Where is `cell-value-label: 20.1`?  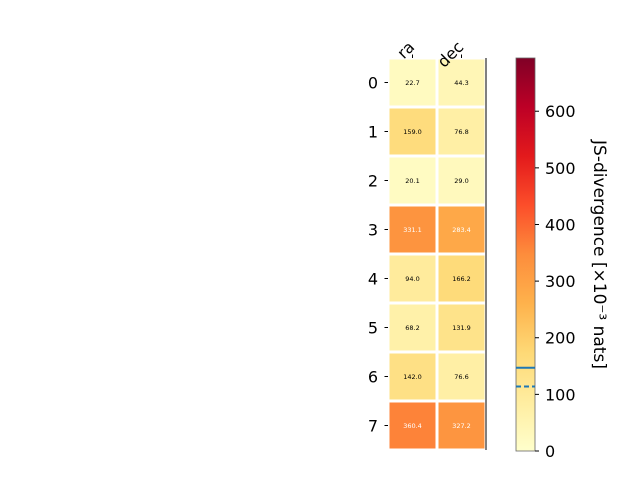 cell-value-label: 20.1 is located at coordinates (412, 181).